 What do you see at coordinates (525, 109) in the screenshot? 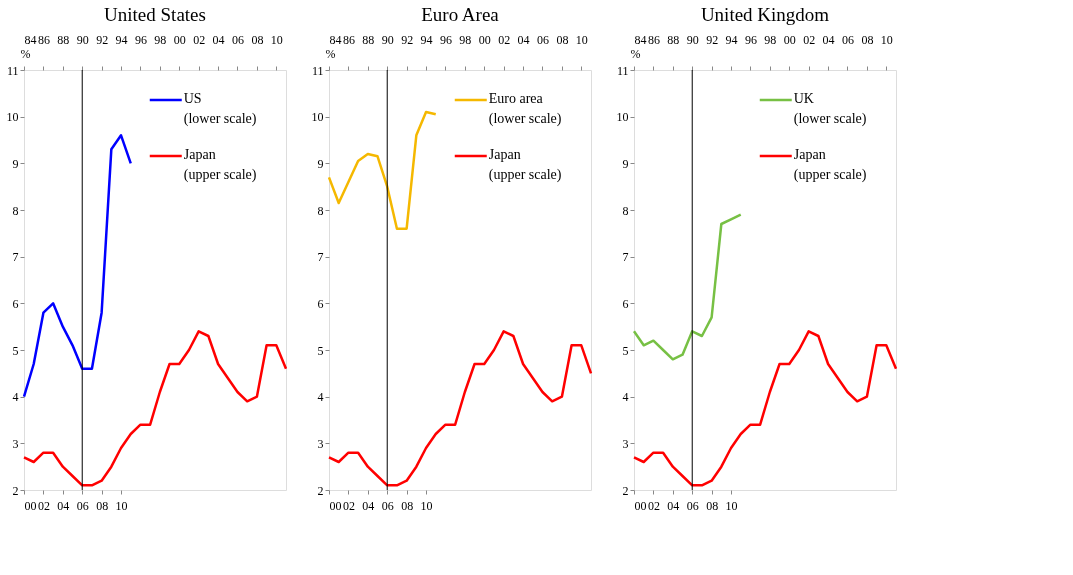
I see `legend-label: Euro area (lower scale)` at bounding box center [525, 109].